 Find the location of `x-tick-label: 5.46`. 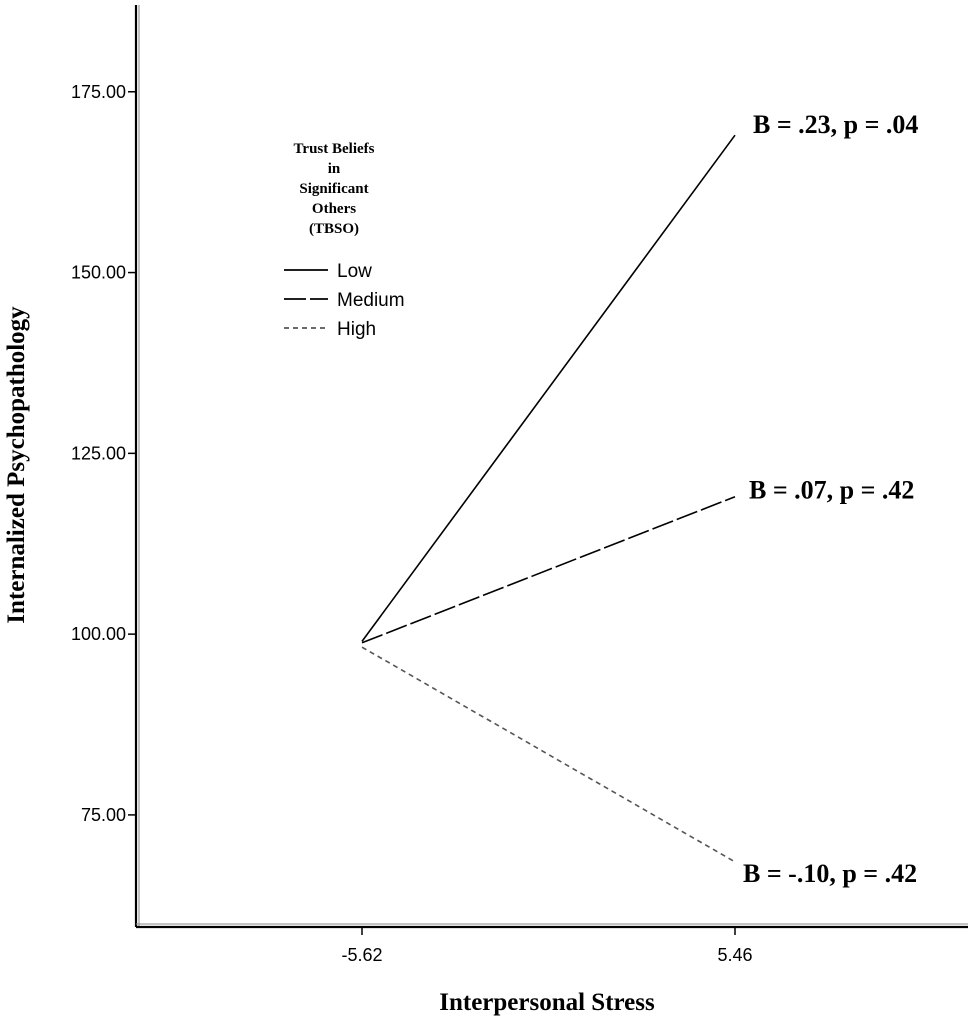

x-tick-label: 5.46 is located at coordinates (734, 955).